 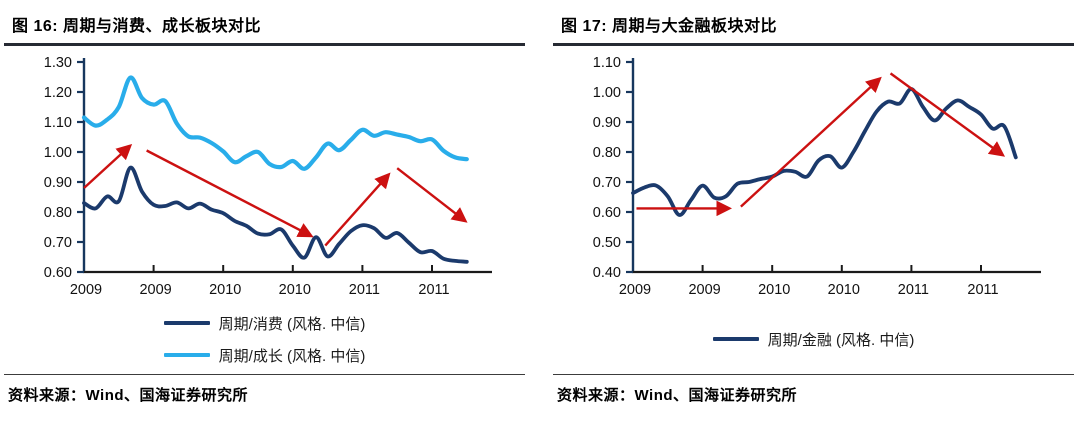 I want to click on legend-row: 周期/成长 (风格. 中信), so click(x=264, y=355).